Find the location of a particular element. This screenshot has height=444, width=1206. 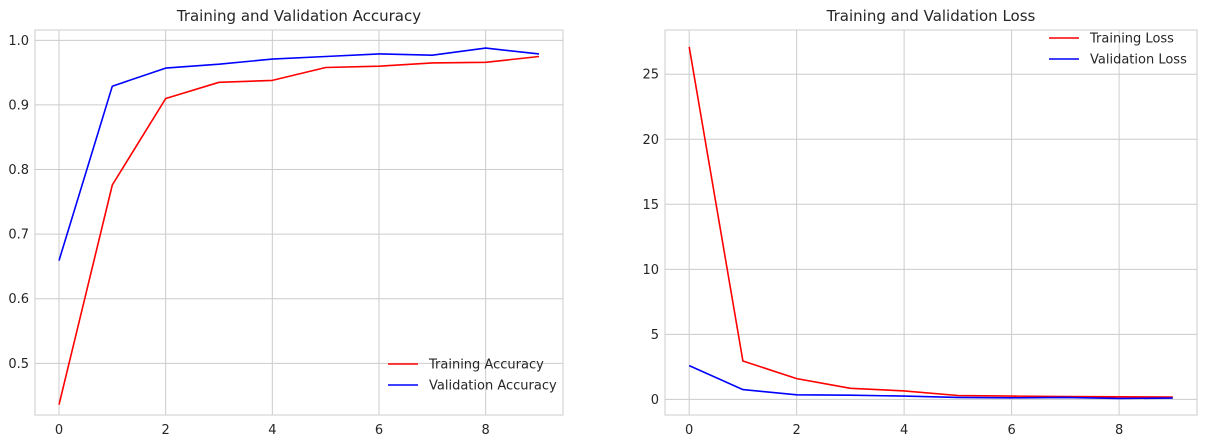

legend-label: Training Accuracy is located at coordinates (486, 365).